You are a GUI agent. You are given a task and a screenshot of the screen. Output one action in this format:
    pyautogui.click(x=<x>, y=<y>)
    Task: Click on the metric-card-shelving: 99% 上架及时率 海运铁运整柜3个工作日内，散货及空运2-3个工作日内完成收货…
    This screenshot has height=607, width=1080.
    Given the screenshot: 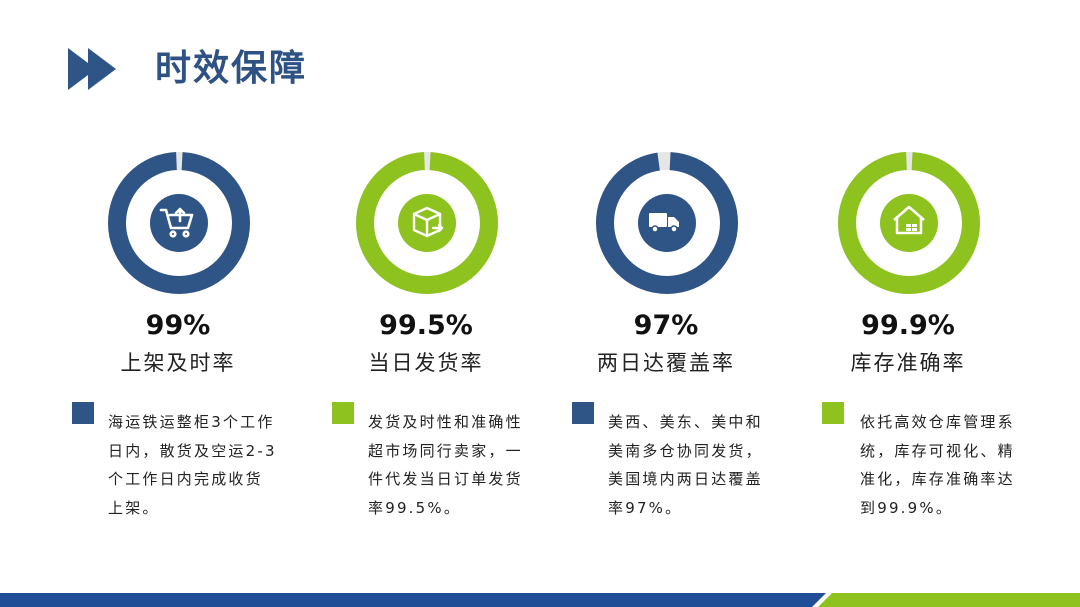 What is the action you would take?
    pyautogui.click(x=178, y=350)
    